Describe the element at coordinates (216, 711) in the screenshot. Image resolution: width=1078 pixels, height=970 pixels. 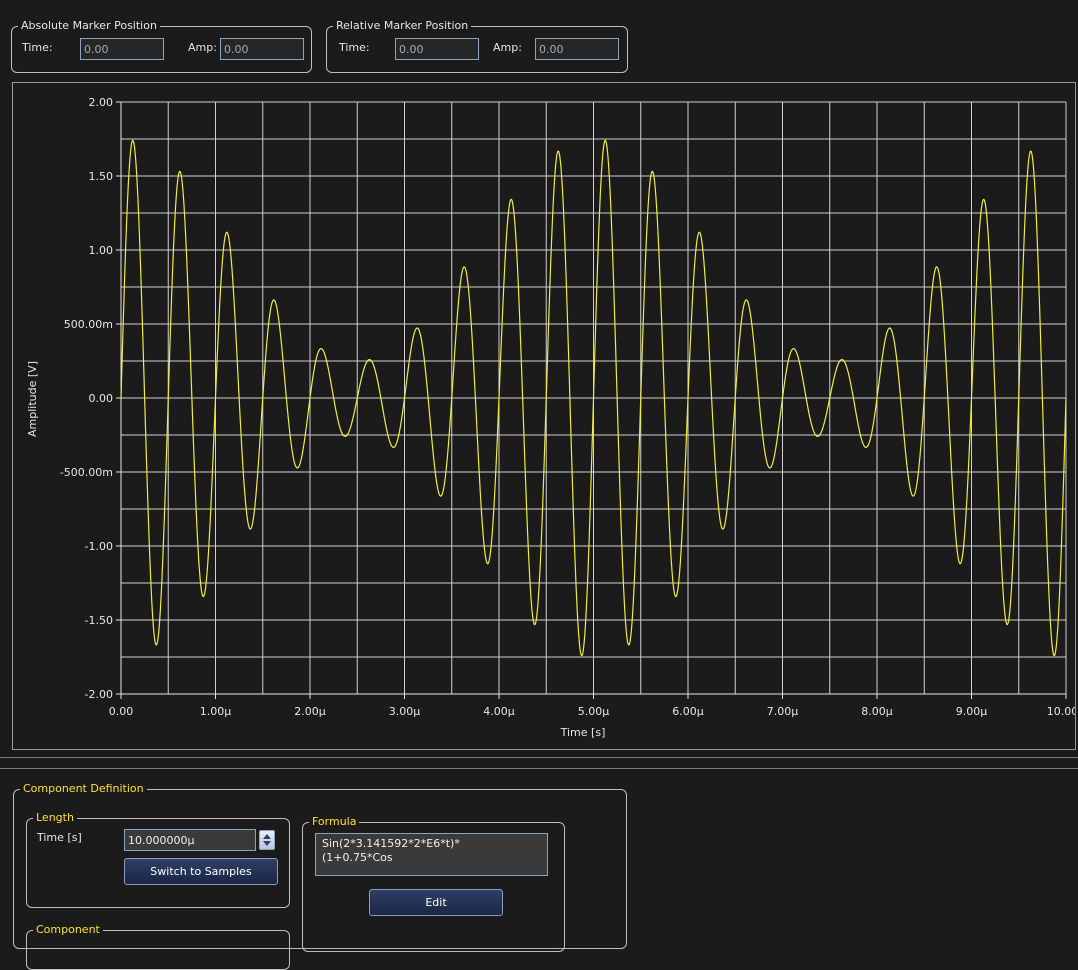
I see `x-tick-label: 1.00µ` at that location.